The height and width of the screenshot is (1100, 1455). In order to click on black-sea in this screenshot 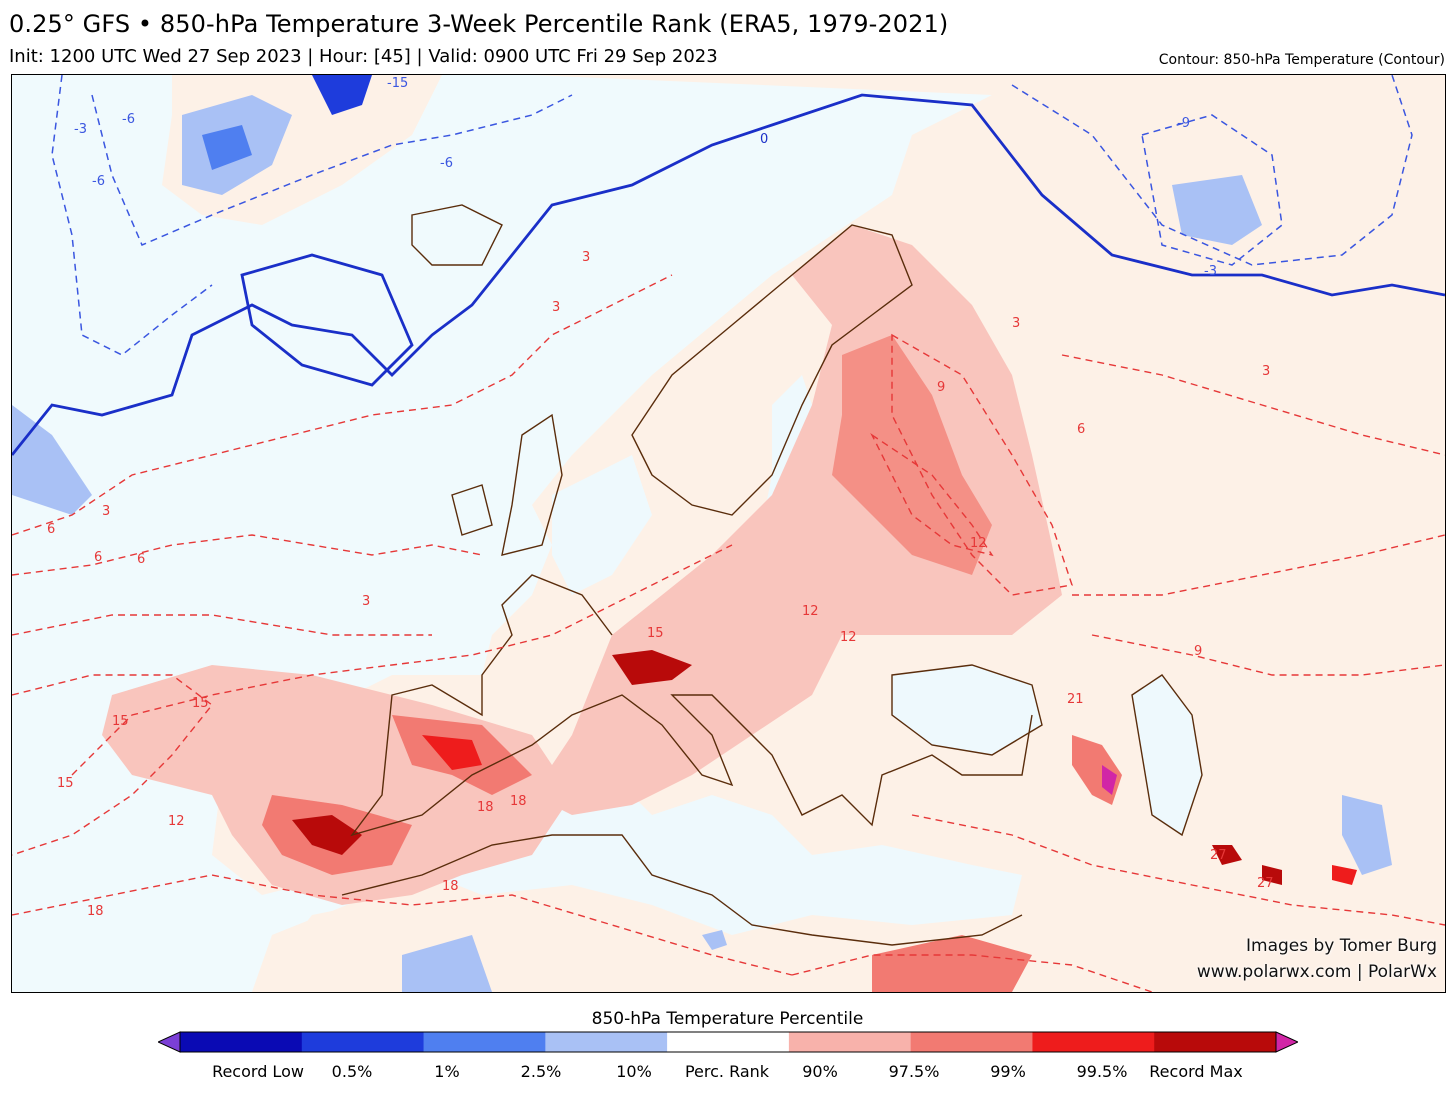, I will do `click(967, 710)`.